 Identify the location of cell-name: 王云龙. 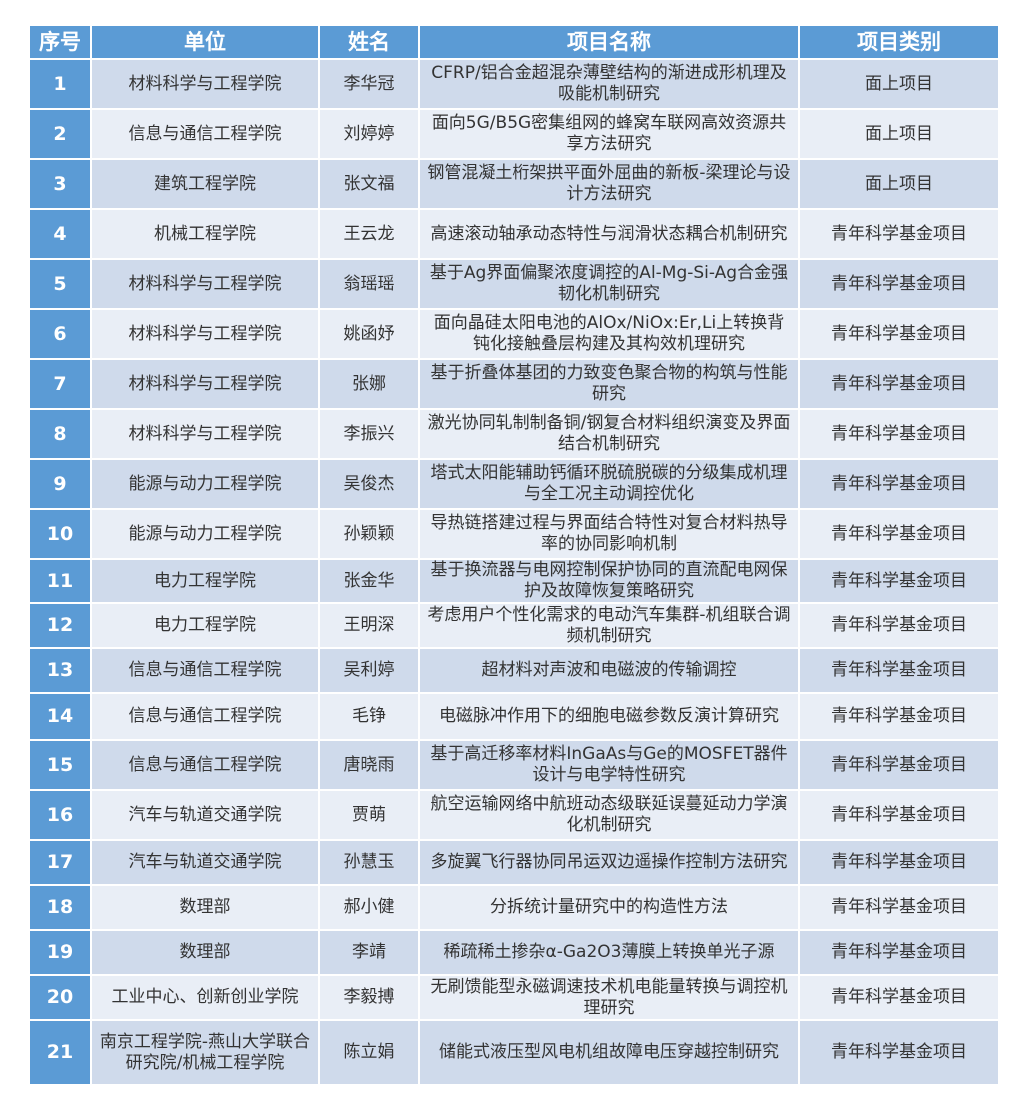
(369, 234).